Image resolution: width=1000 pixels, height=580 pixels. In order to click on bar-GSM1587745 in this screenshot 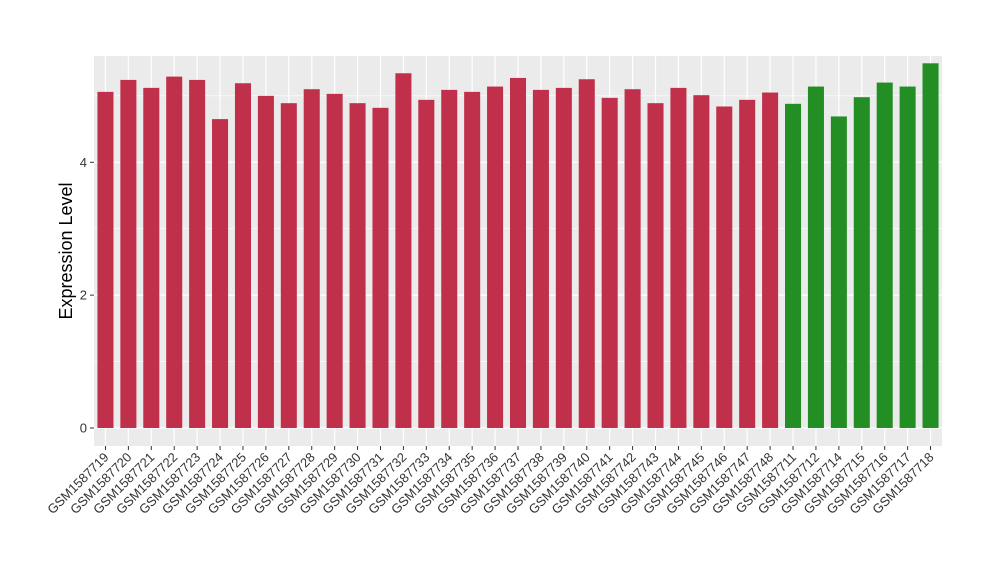, I will do `click(701, 261)`.